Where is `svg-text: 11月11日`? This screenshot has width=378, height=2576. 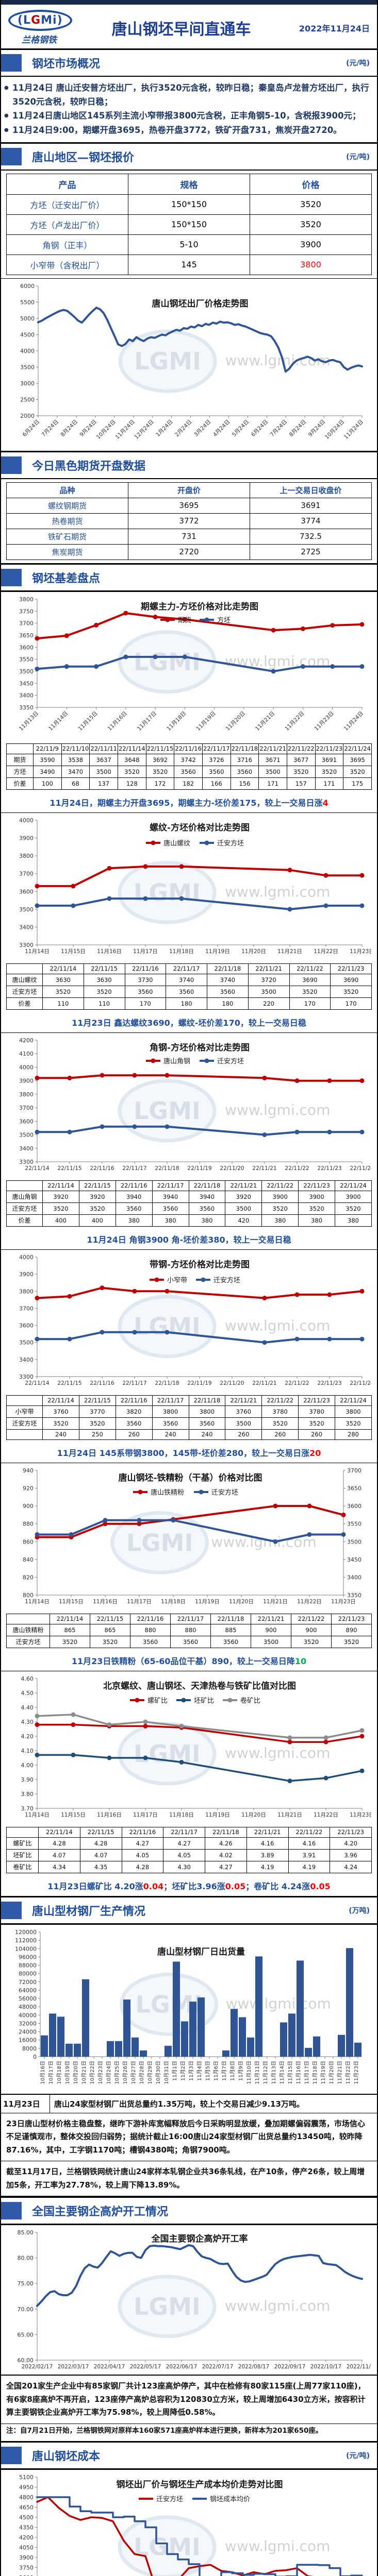
svg-text: 11月11日 is located at coordinates (257, 2072).